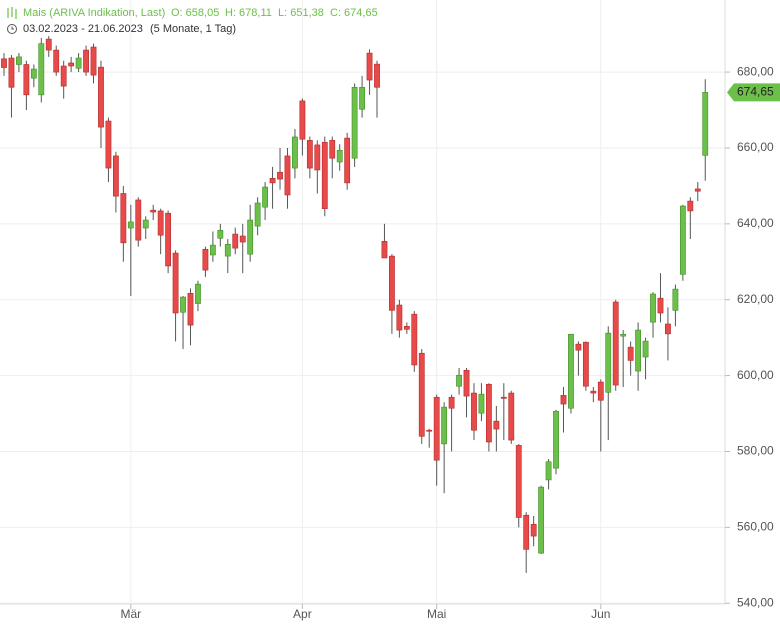 The width and height of the screenshot is (780, 625). I want to click on instrument-name: Mais (ARIVA Indikation, Last), so click(94, 13).